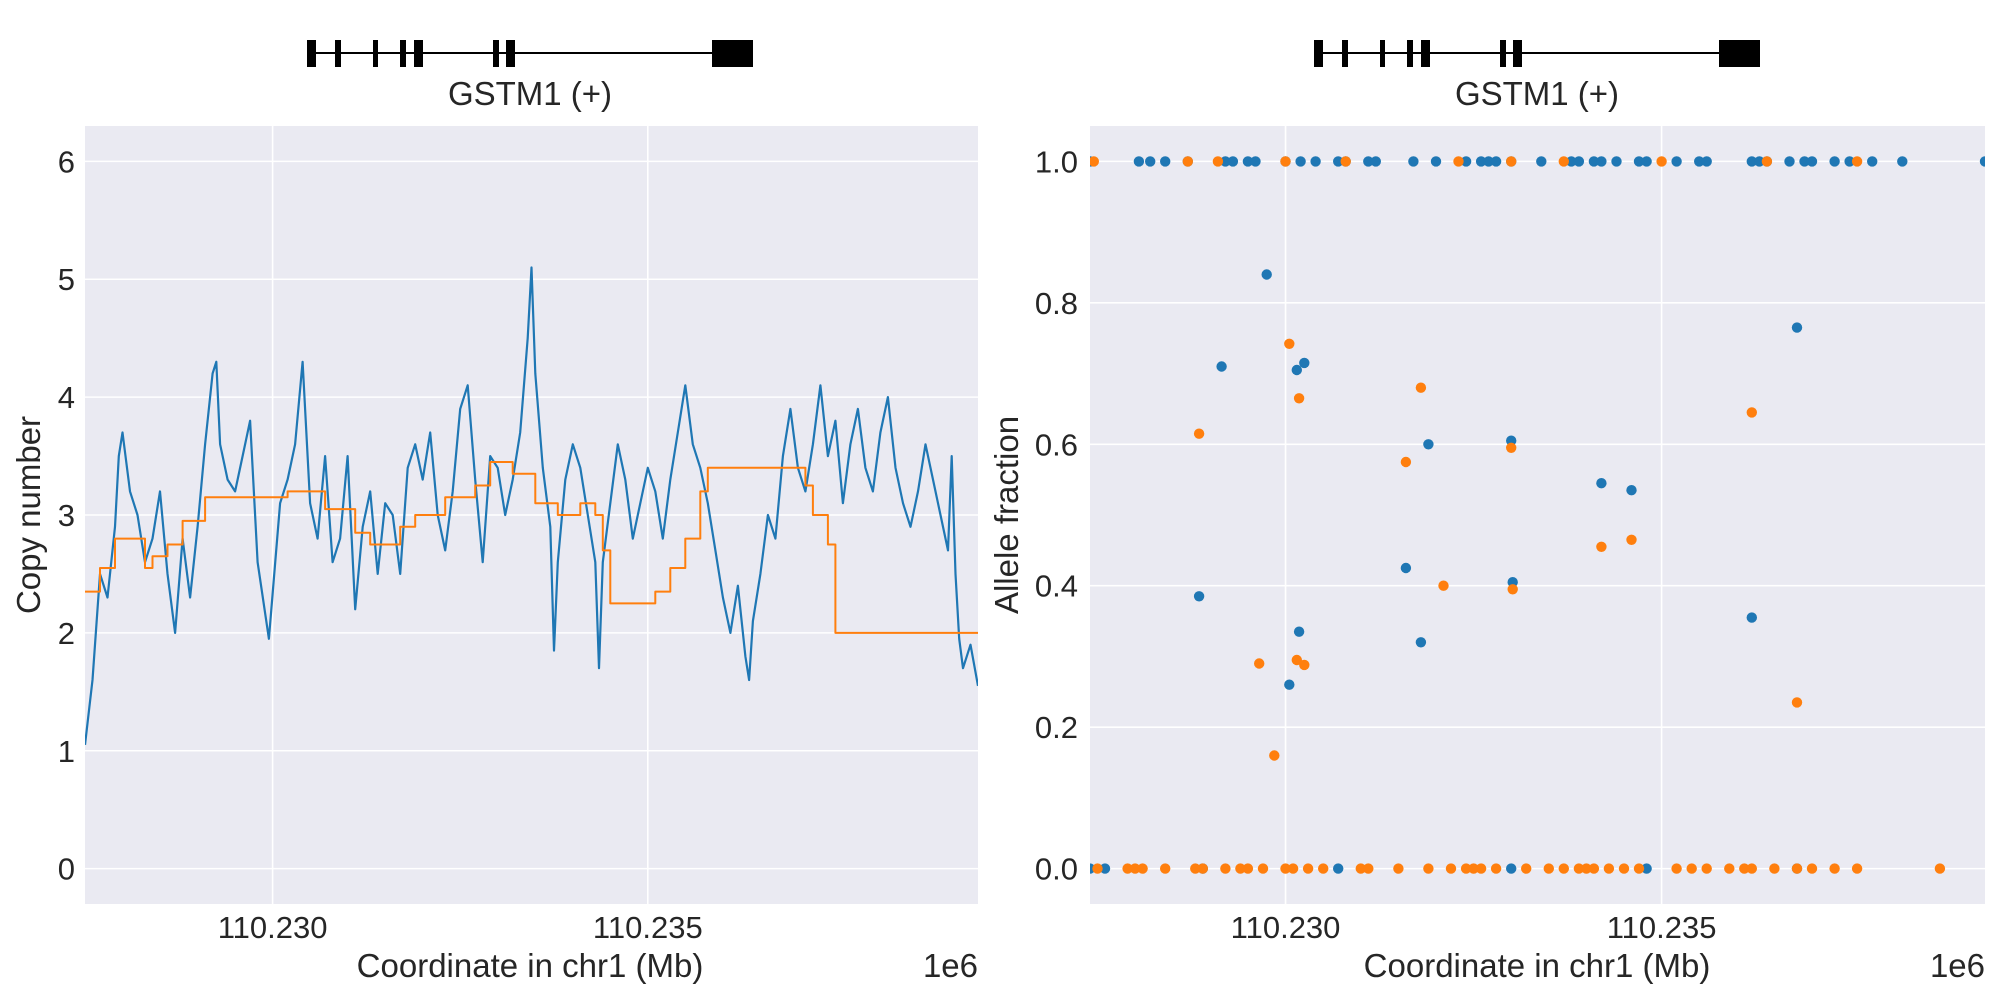 The height and width of the screenshot is (1005, 2000). What do you see at coordinates (1056, 161) in the screenshot?
I see `y-tick-label: 1.0` at bounding box center [1056, 161].